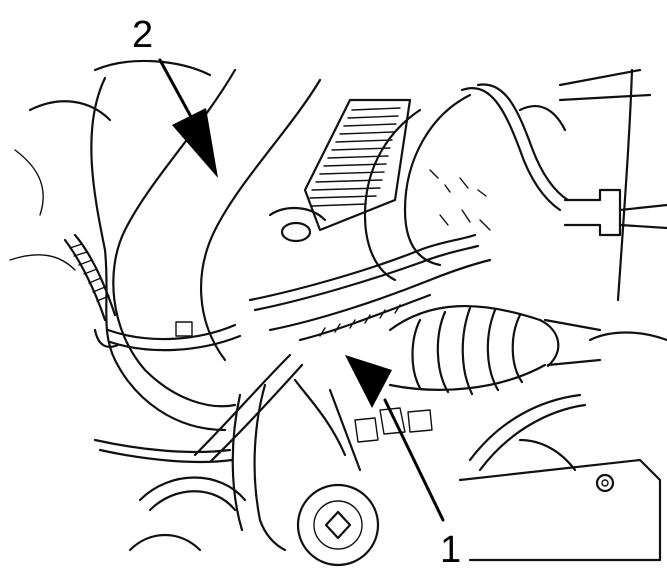  Describe the element at coordinates (142, 35) in the screenshot. I see `callout-2-label: 2` at that location.